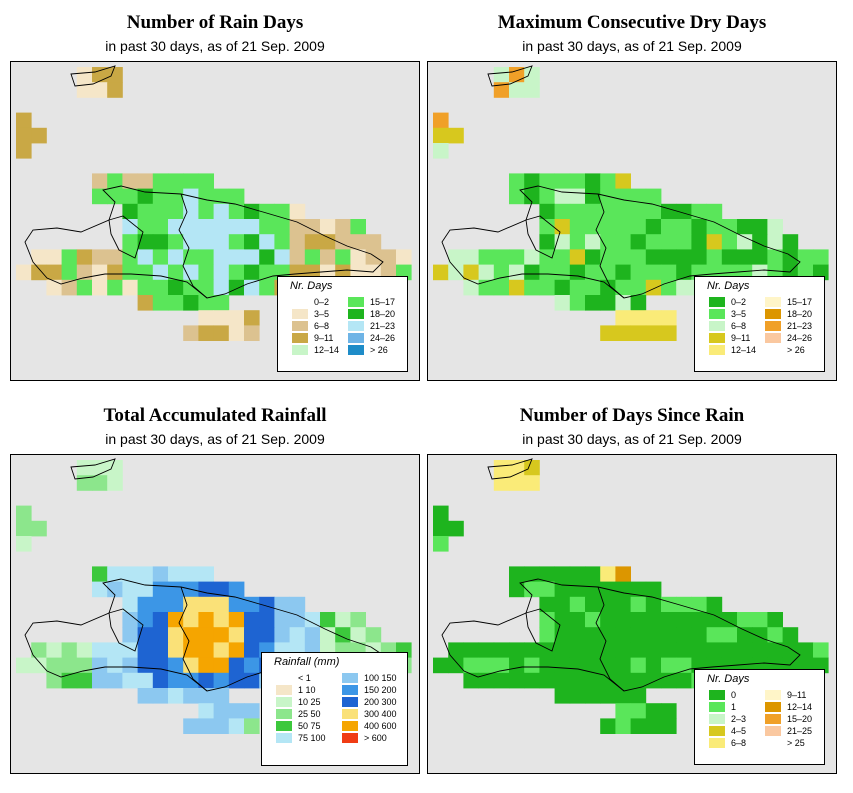 This screenshot has height=793, width=853. I want to click on legend-label: 12–14, so click(800, 707).